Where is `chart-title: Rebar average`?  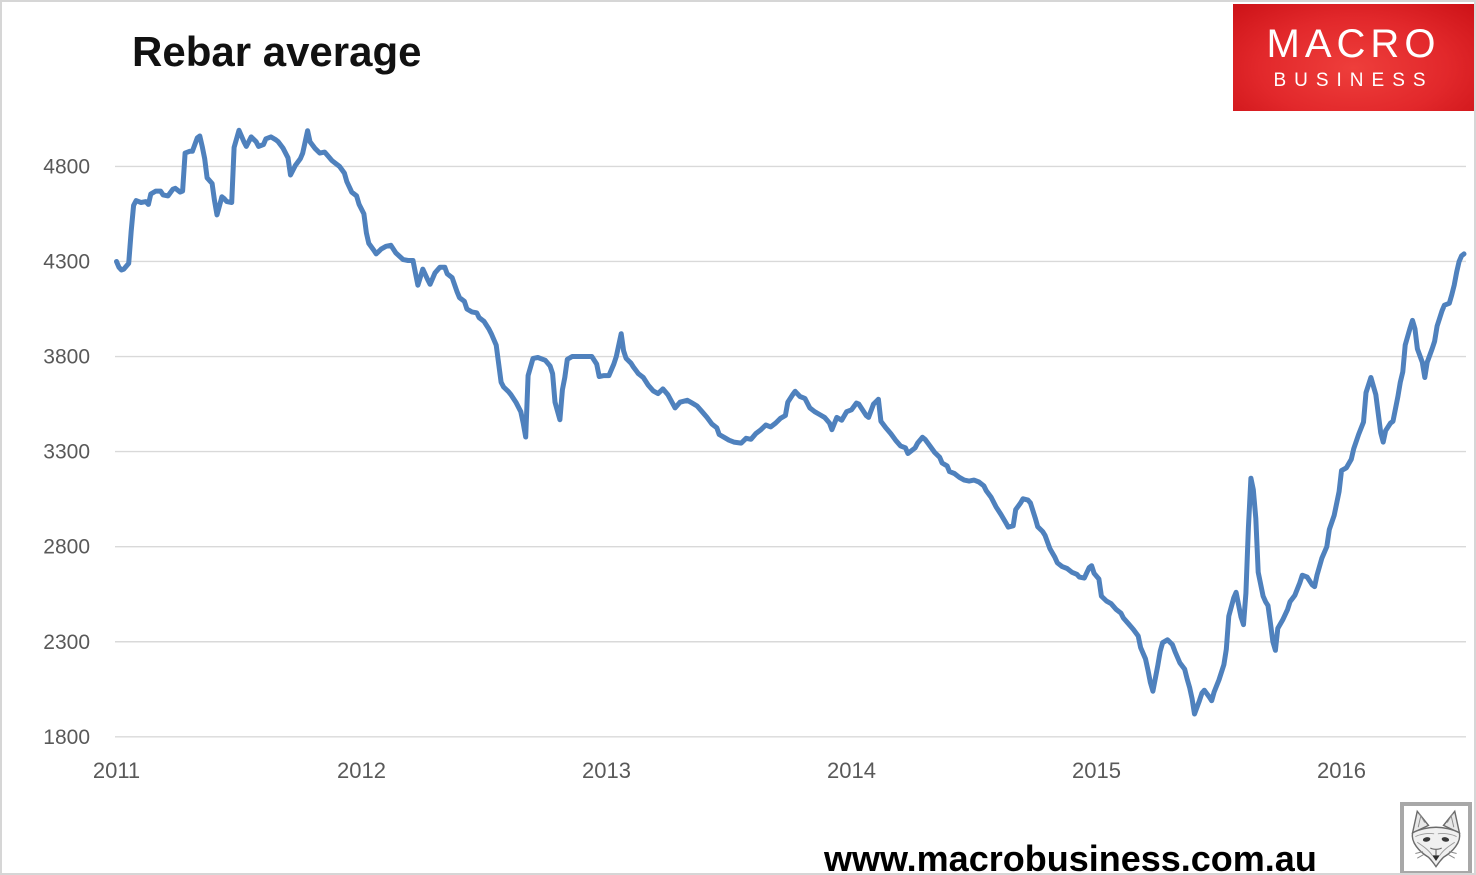
chart-title: Rebar average is located at coordinates (277, 51).